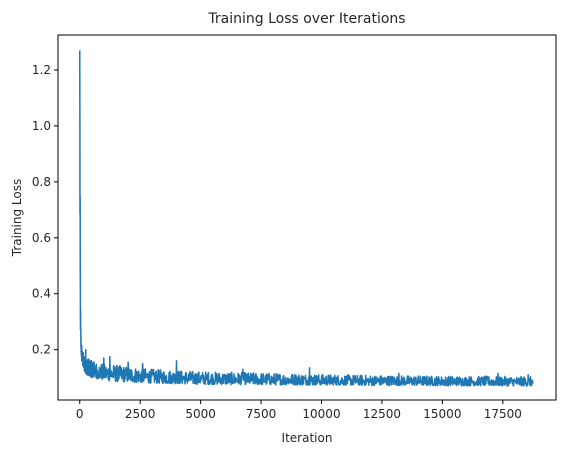 Image resolution: width=567 pixels, height=455 pixels. What do you see at coordinates (382, 414) in the screenshot?
I see `x-tick-label: 12500` at bounding box center [382, 414].